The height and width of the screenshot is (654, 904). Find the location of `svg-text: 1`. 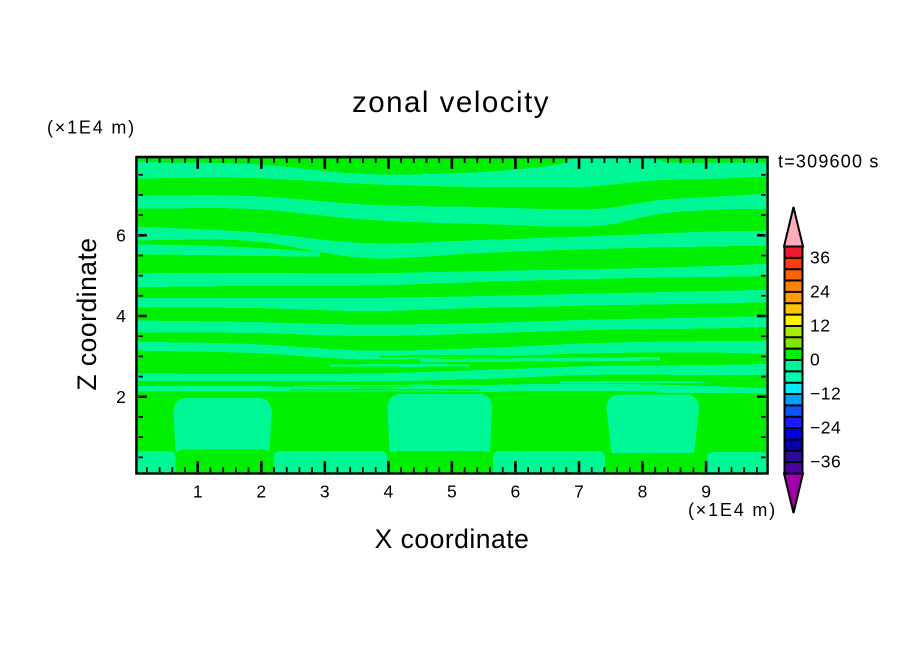

svg-text: 1 is located at coordinates (198, 492).